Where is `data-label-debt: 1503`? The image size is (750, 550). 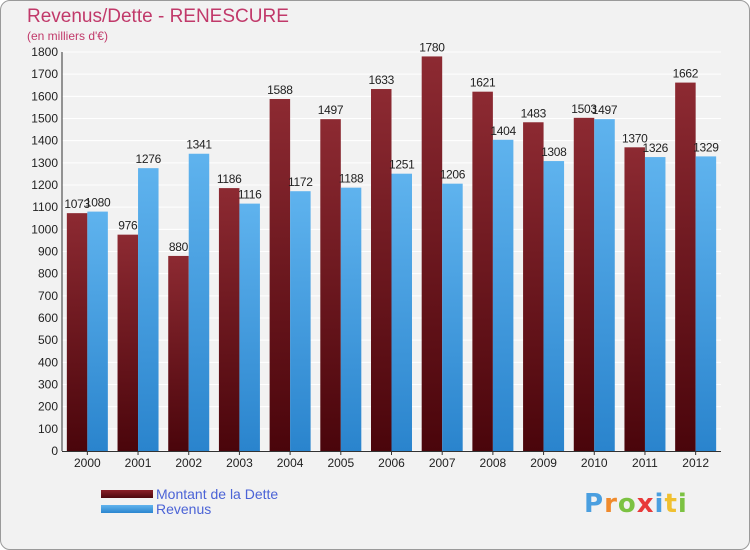 data-label-debt: 1503 is located at coordinates (584, 109).